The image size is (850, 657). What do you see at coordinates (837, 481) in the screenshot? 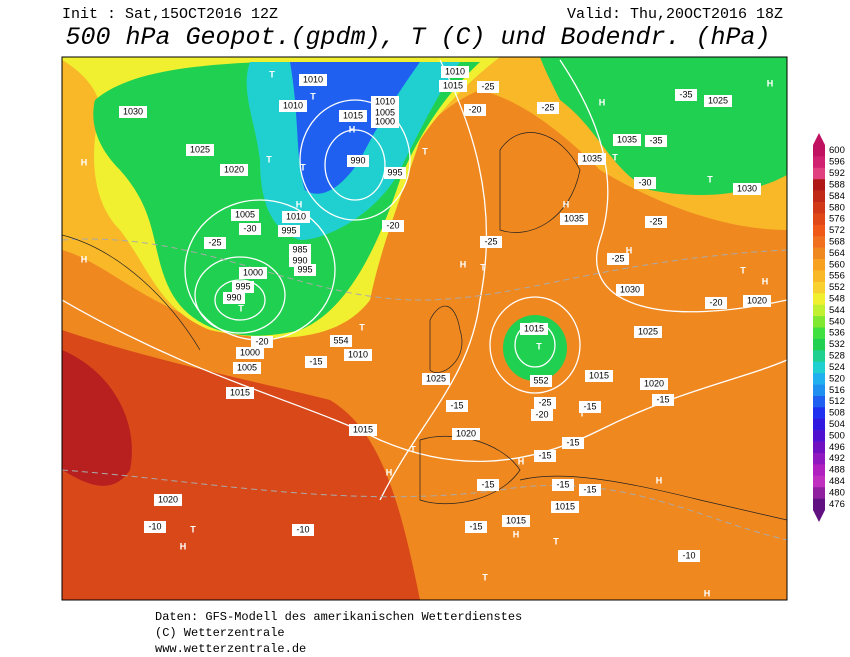
I see `colorbar-label: 484` at bounding box center [837, 481].